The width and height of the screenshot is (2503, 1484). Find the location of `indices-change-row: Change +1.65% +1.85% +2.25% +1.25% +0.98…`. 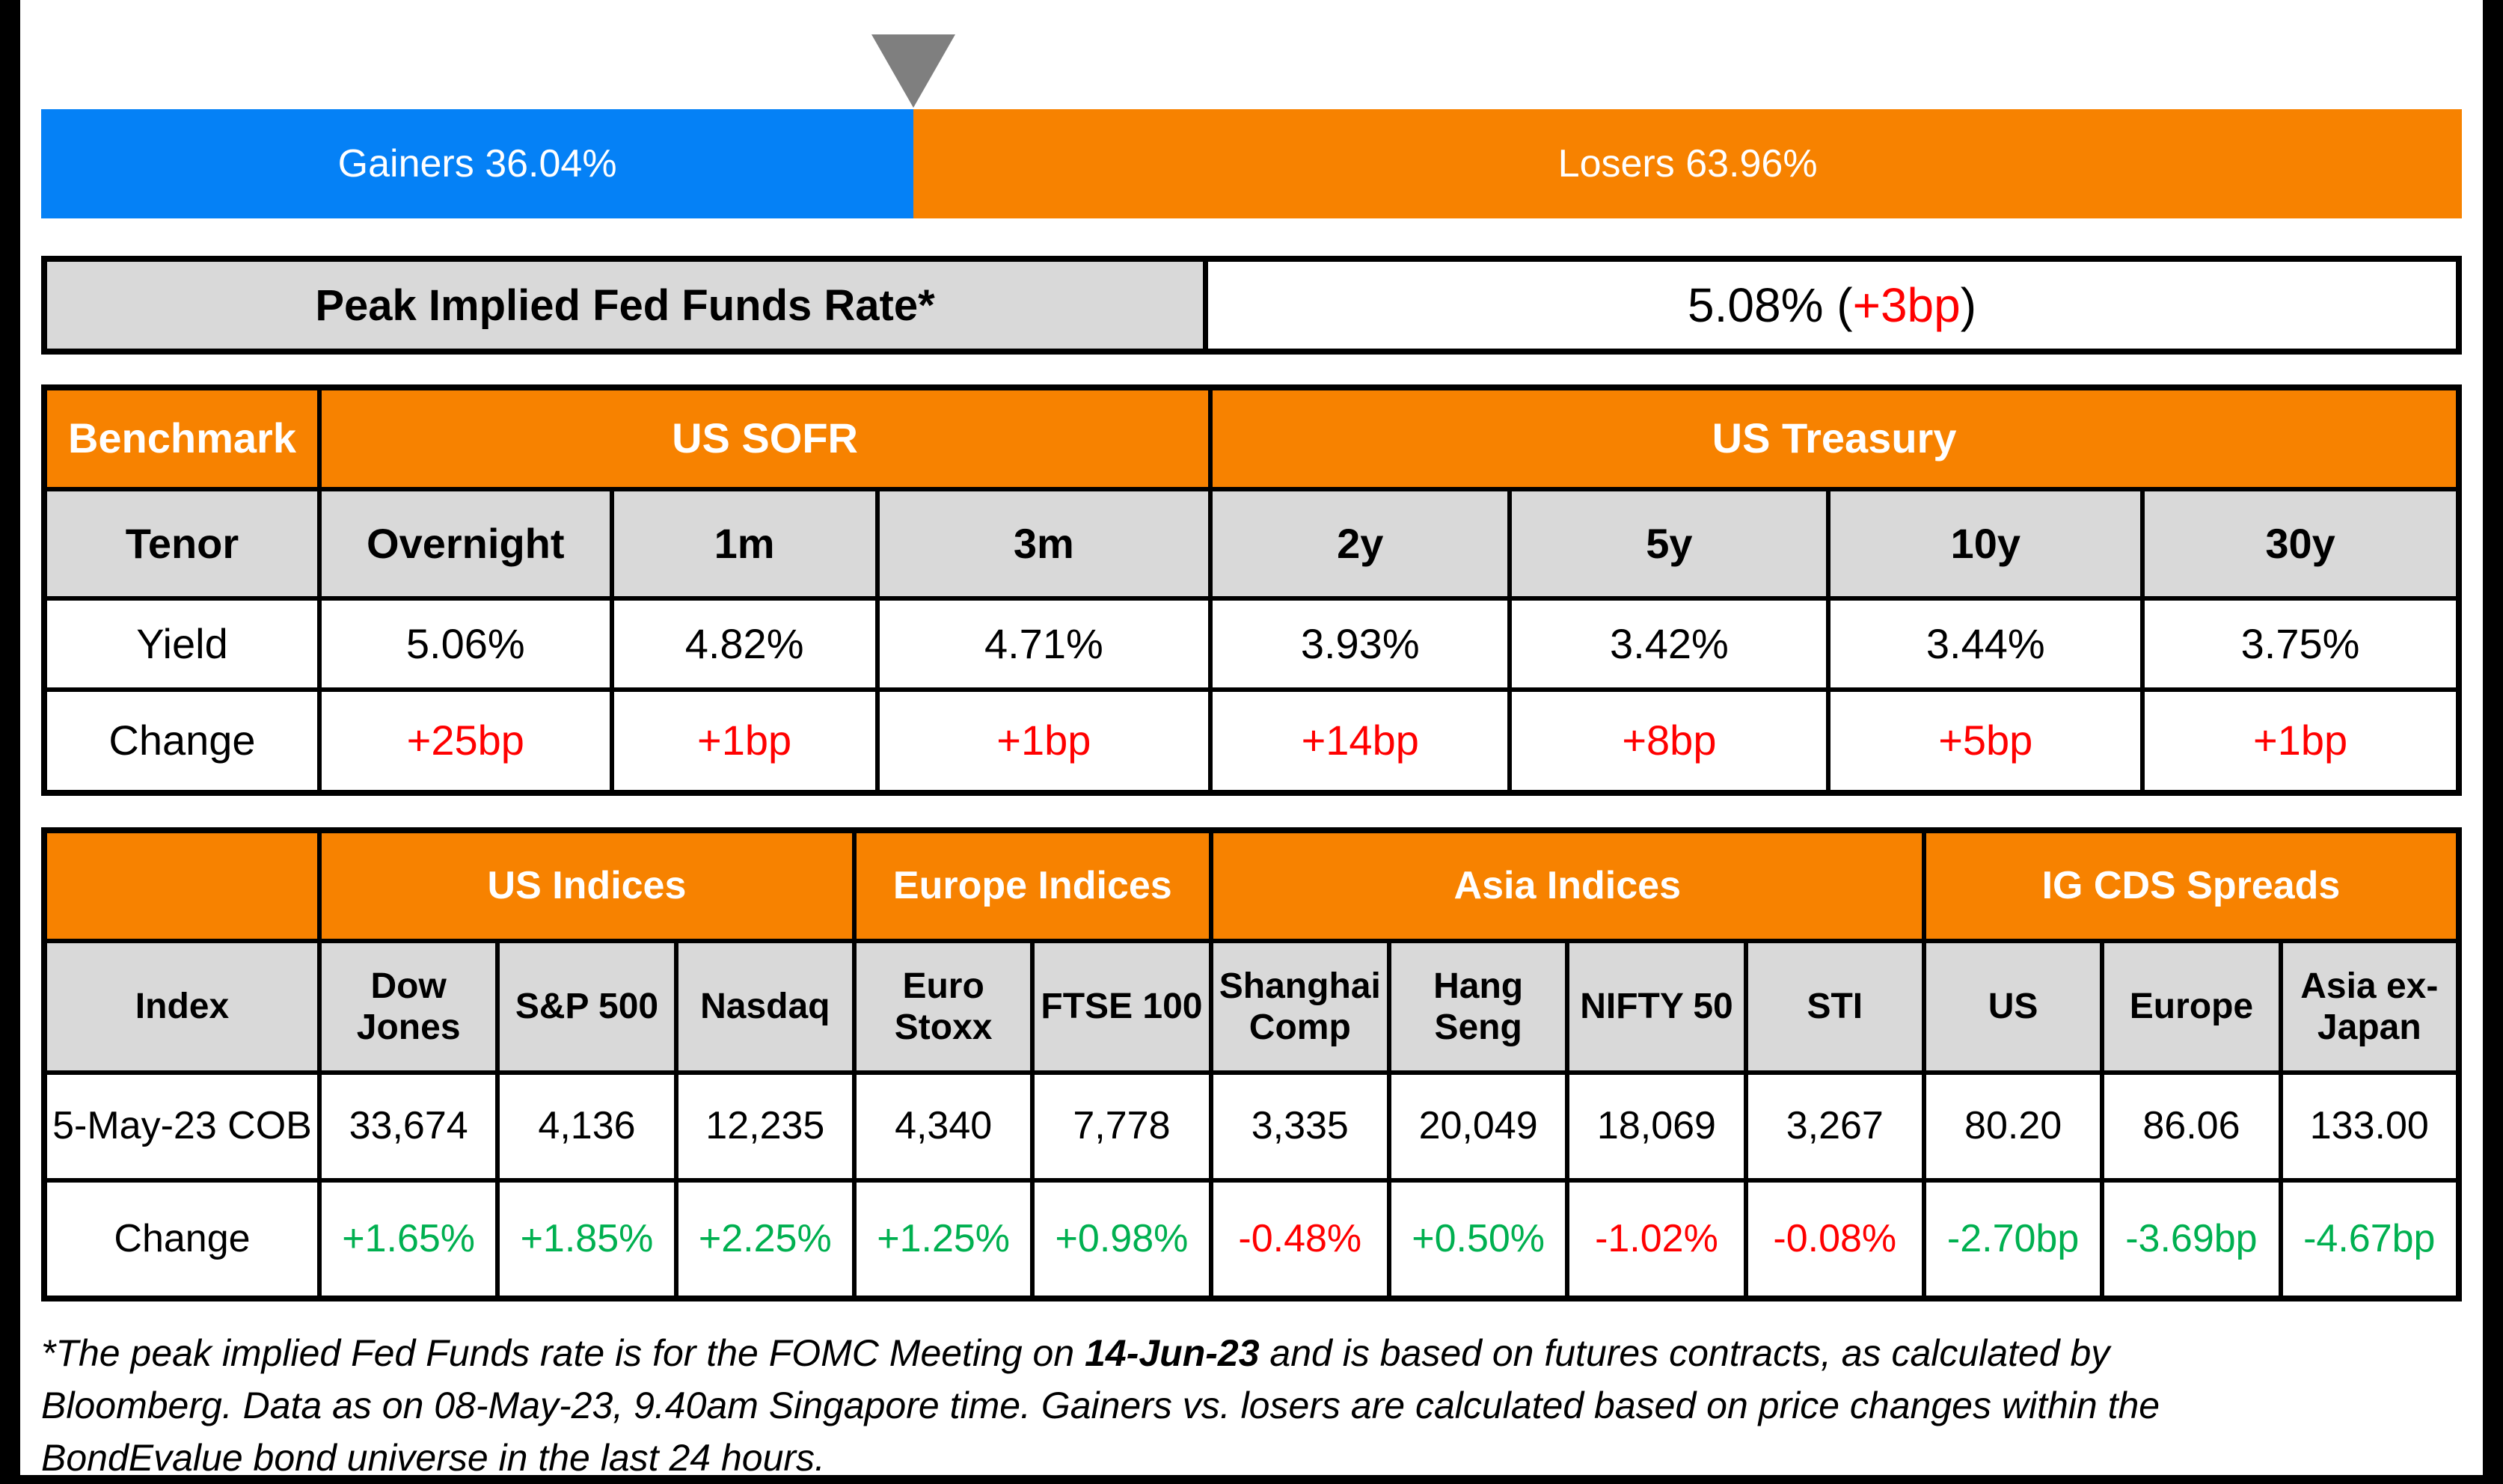

indices-change-row: Change +1.65% +1.85% +2.25% +1.25% +0.98… is located at coordinates (1252, 1239).